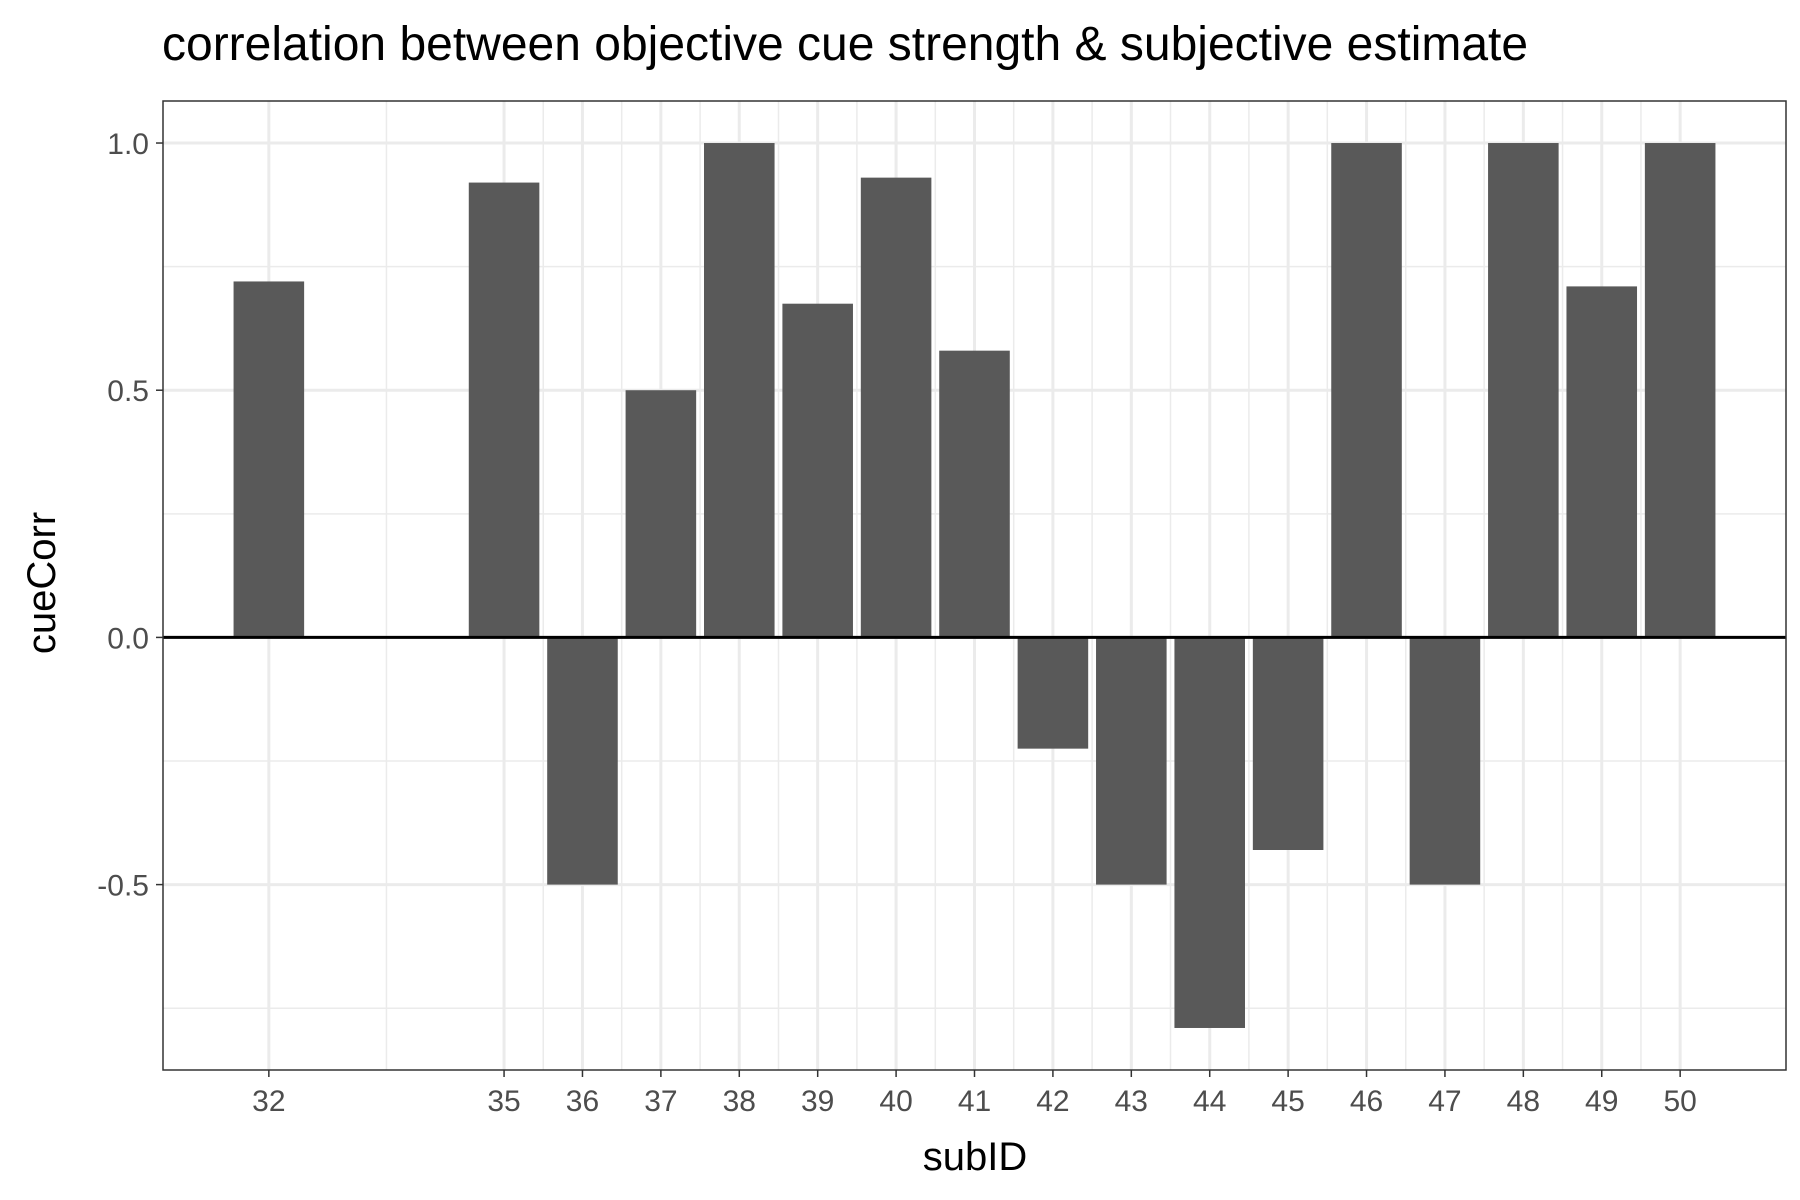  What do you see at coordinates (42, 583) in the screenshot?
I see `y-axis-title: cueCorr` at bounding box center [42, 583].